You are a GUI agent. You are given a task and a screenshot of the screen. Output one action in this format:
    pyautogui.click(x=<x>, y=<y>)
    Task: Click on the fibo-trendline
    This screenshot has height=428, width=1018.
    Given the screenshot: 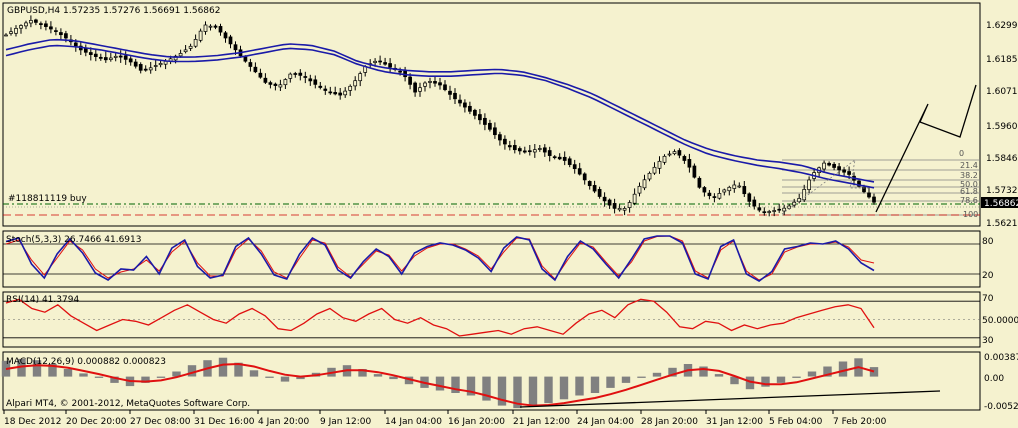 What is the action you would take?
    pyautogui.click(x=826, y=187)
    